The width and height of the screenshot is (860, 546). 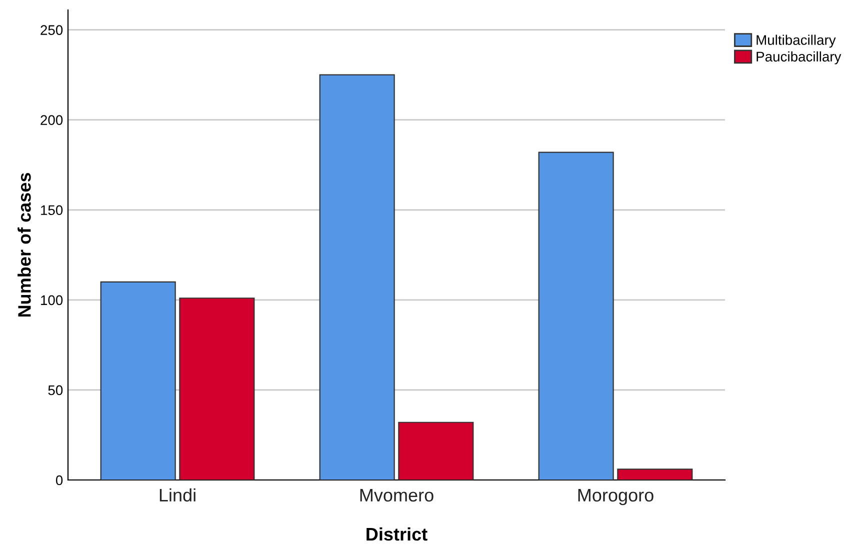 What do you see at coordinates (799, 57) in the screenshot?
I see `legend-label: Paucibacillary` at bounding box center [799, 57].